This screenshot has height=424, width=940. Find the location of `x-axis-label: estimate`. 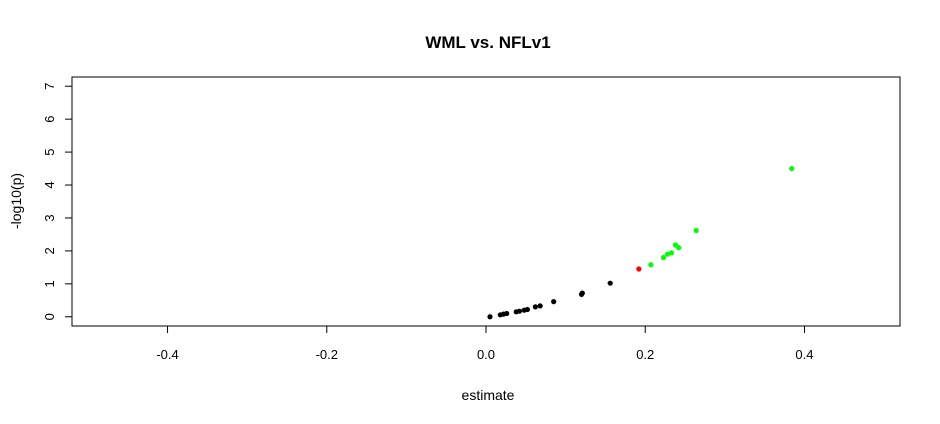

x-axis-label: estimate is located at coordinates (488, 395).